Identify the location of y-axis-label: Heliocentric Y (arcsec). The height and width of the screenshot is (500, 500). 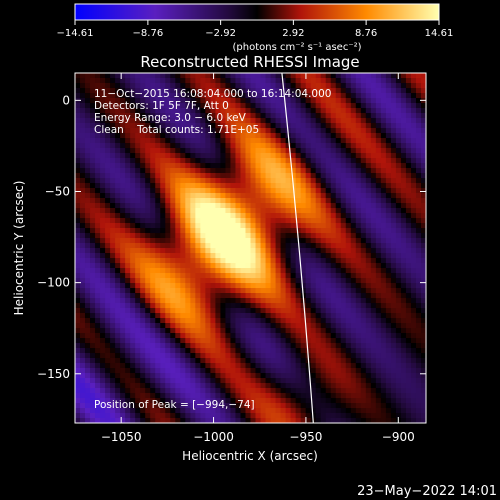
(19, 248).